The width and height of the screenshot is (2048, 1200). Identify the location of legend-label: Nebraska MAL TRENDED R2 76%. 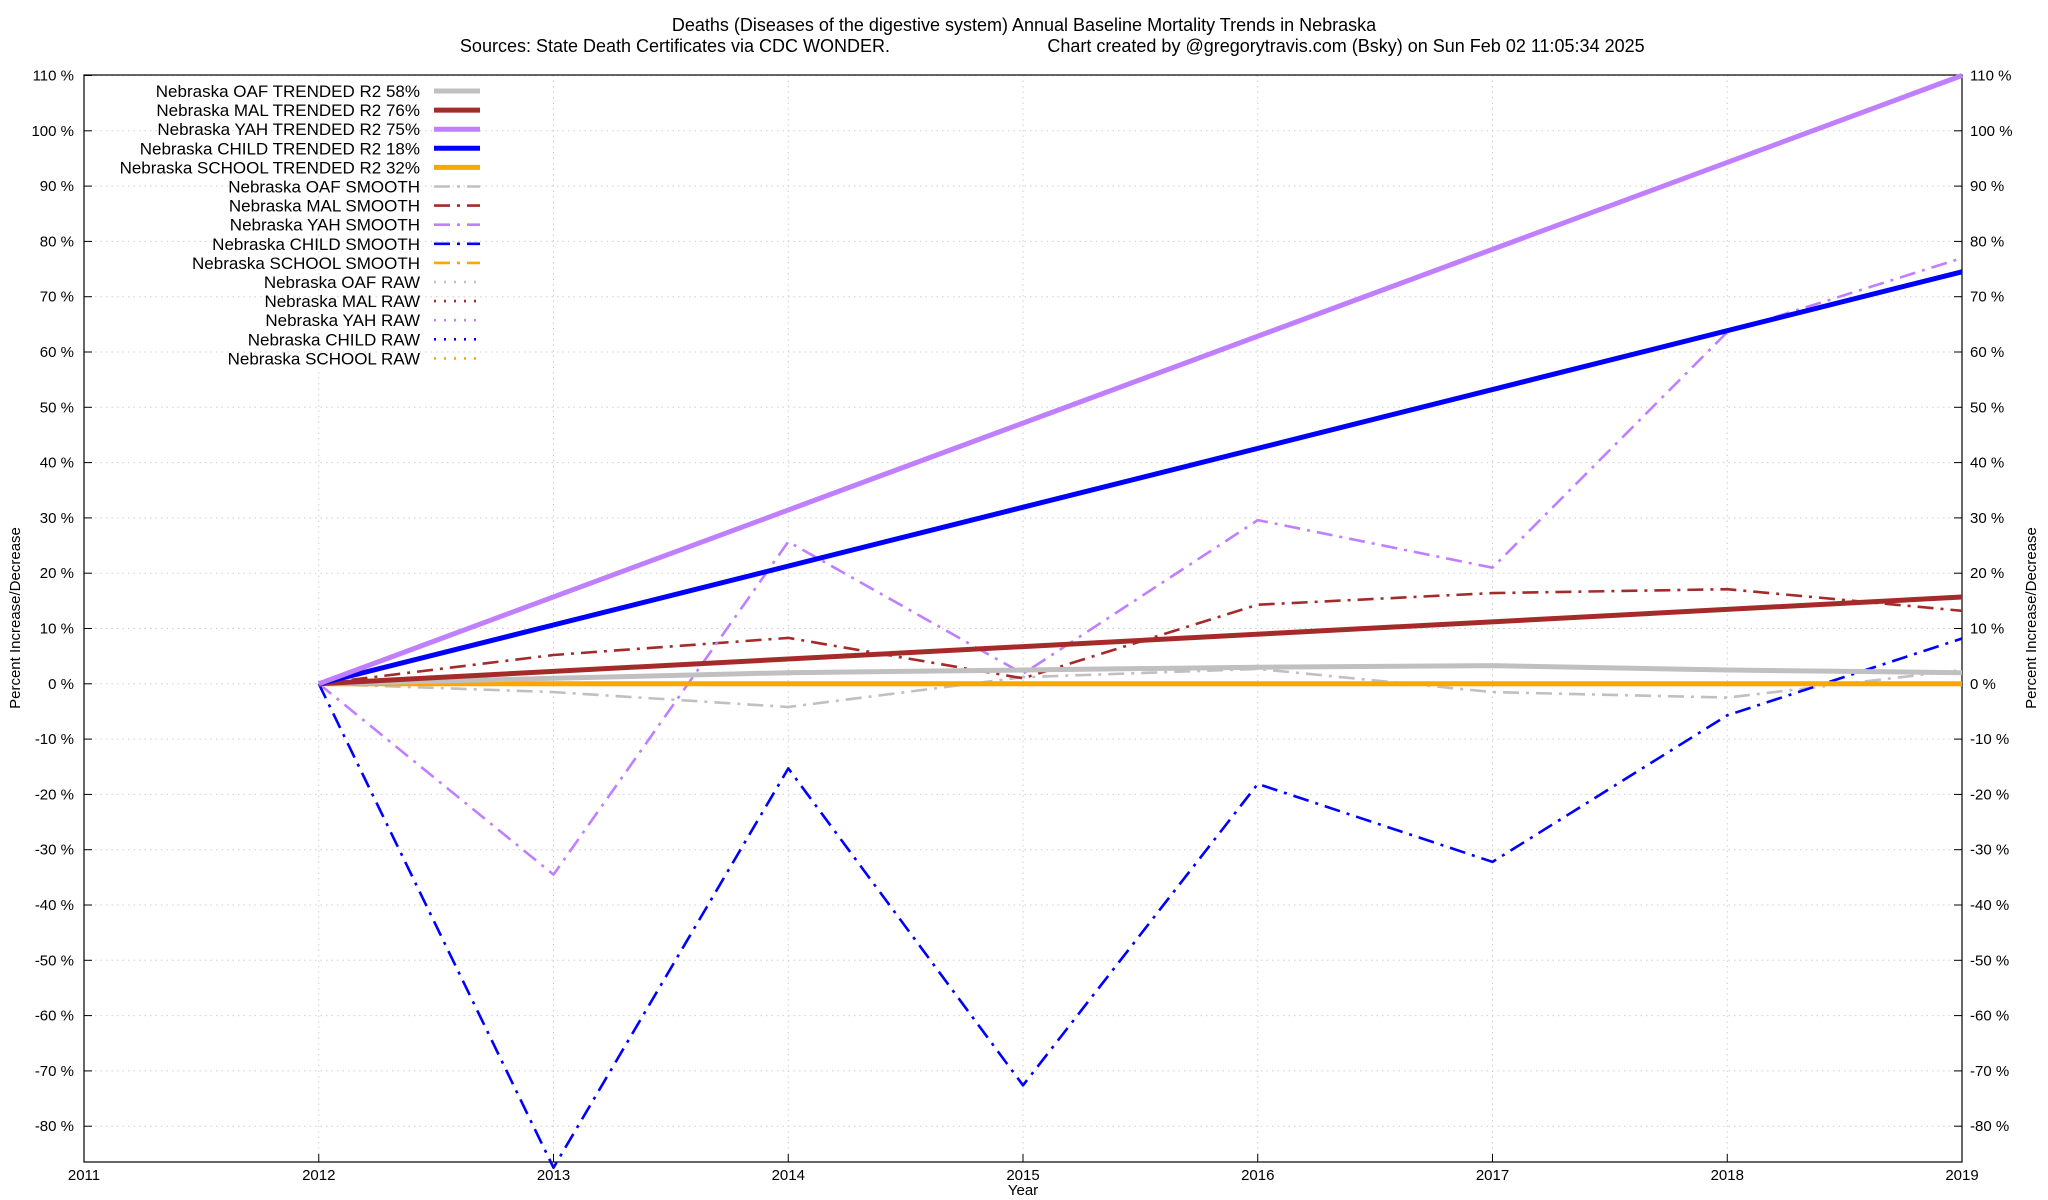
(288, 110).